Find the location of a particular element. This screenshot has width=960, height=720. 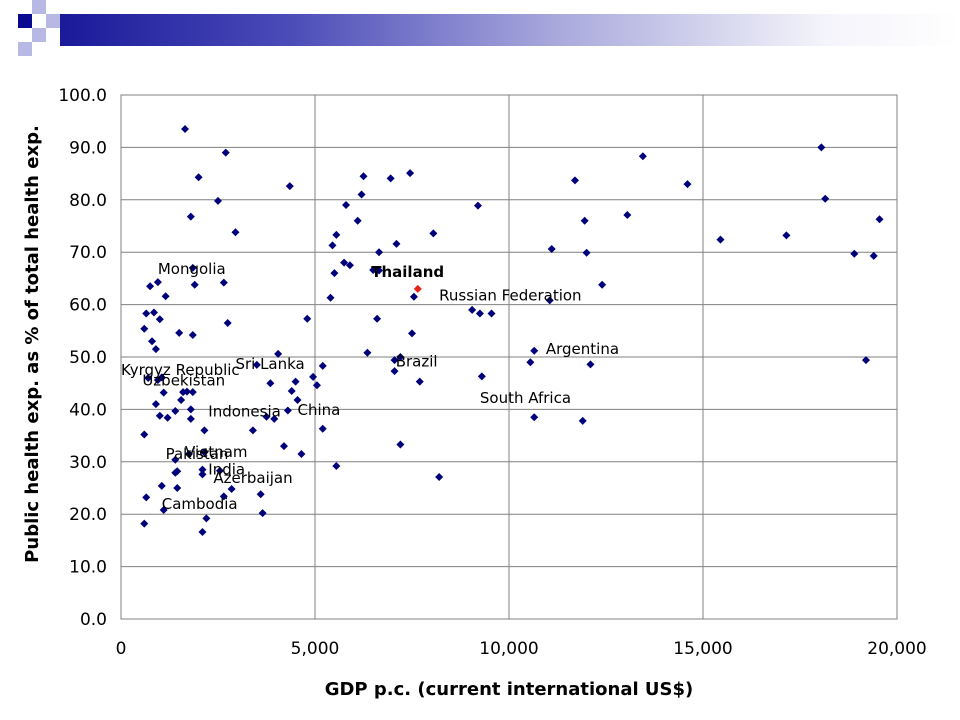

y-tick-label: 90.0 is located at coordinates (88, 148).